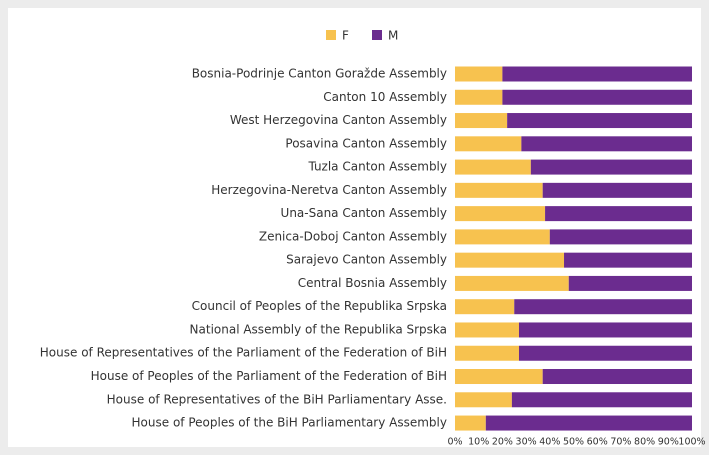  I want to click on legend-label: F, so click(345, 36).